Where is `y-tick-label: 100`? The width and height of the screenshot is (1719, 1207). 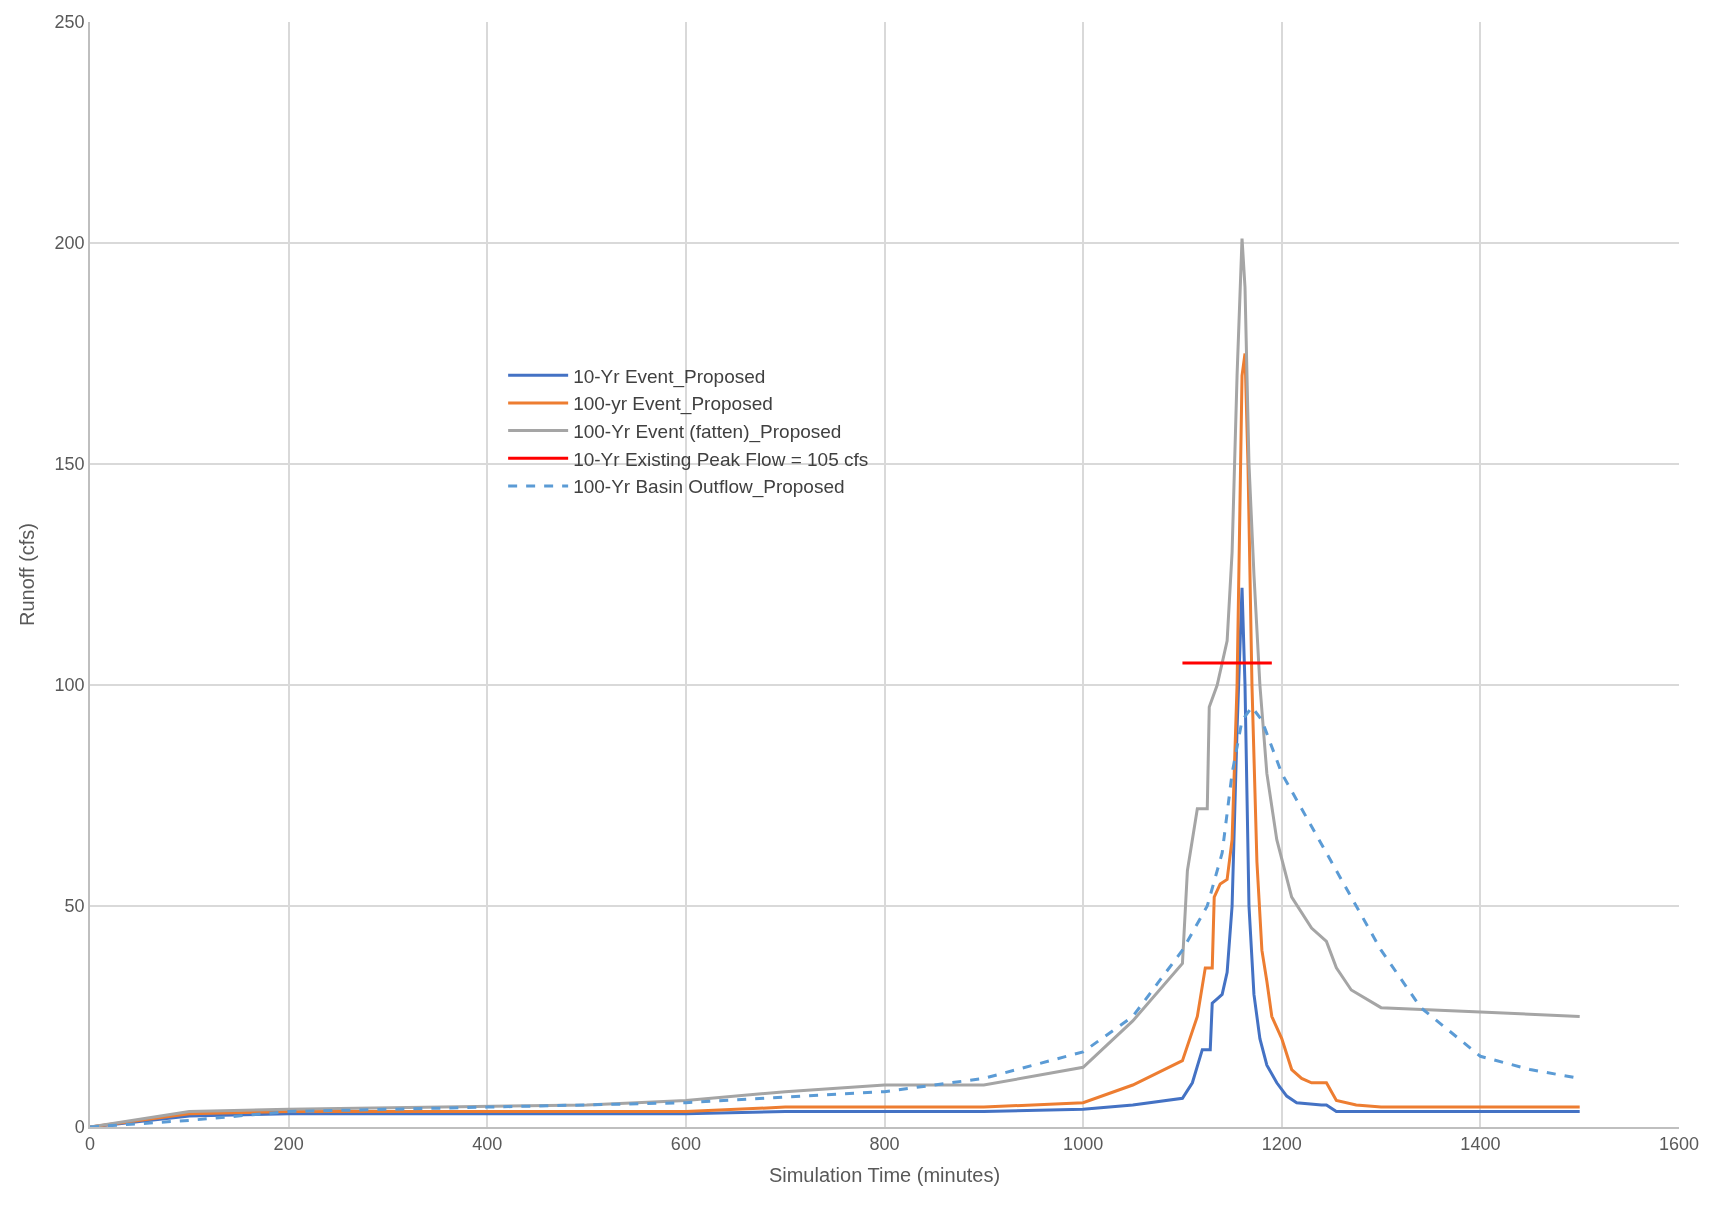 y-tick-label: 100 is located at coordinates (69, 685).